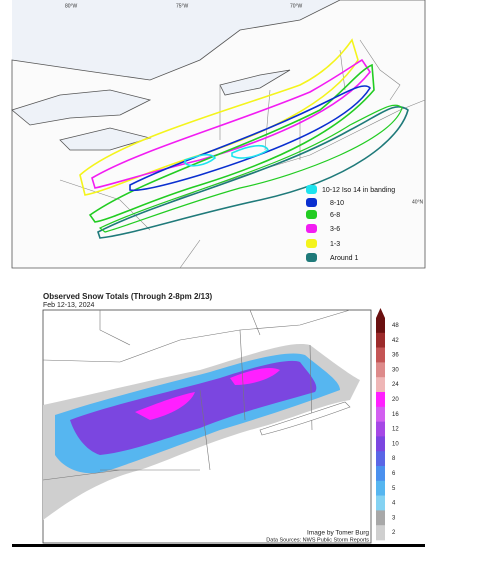 This screenshot has width=496, height=584. What do you see at coordinates (151, 110) in the screenshot?
I see `lakes` at bounding box center [151, 110].